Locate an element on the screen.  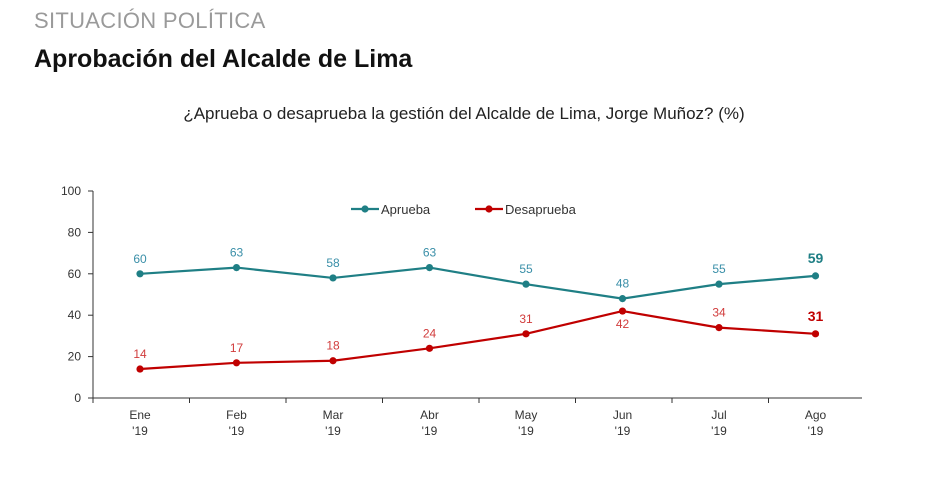
data-label: 48 is located at coordinates (623, 284).